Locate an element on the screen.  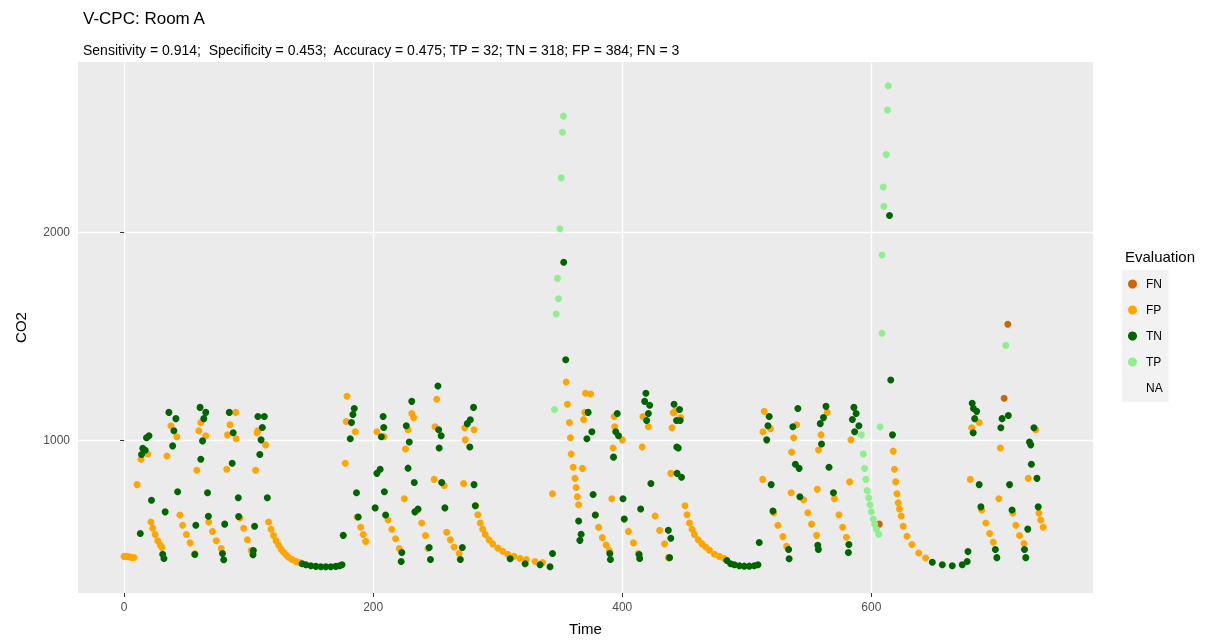
x-tick-label: 200 is located at coordinates (373, 607).